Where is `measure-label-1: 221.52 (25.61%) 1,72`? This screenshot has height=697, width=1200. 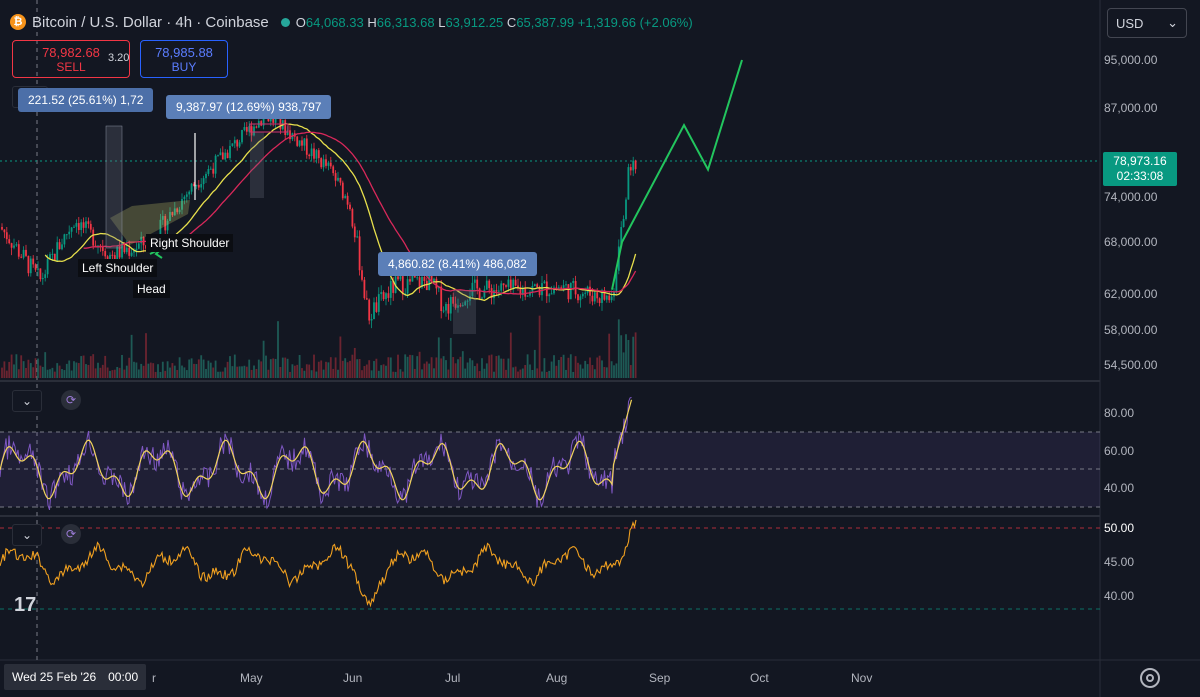 measure-label-1: 221.52 (25.61%) 1,72 is located at coordinates (86, 100).